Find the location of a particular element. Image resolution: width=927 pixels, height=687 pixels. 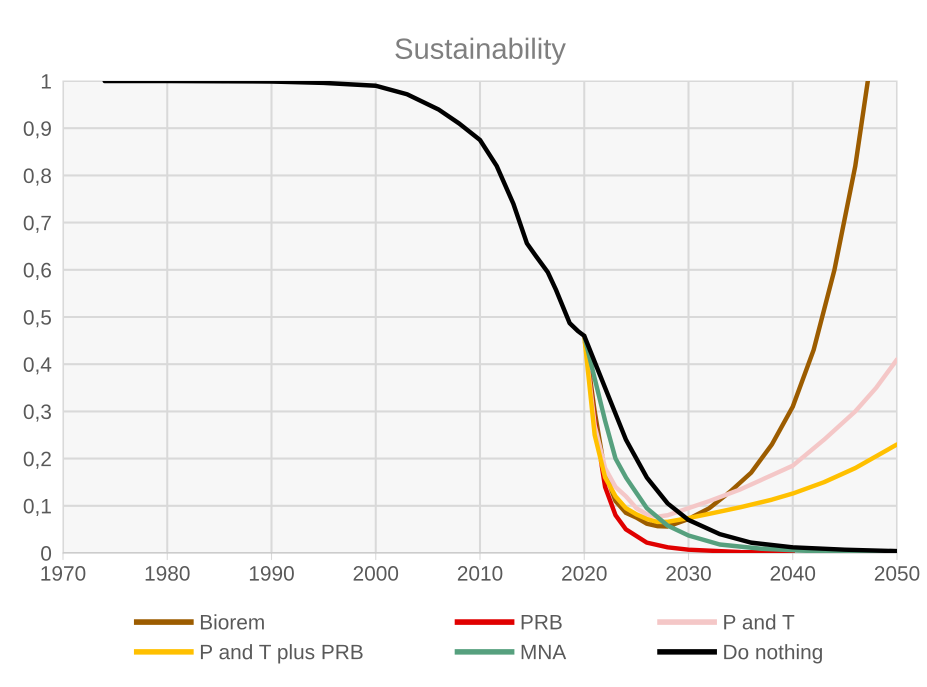

x-tick-label: 2010 is located at coordinates (480, 573).